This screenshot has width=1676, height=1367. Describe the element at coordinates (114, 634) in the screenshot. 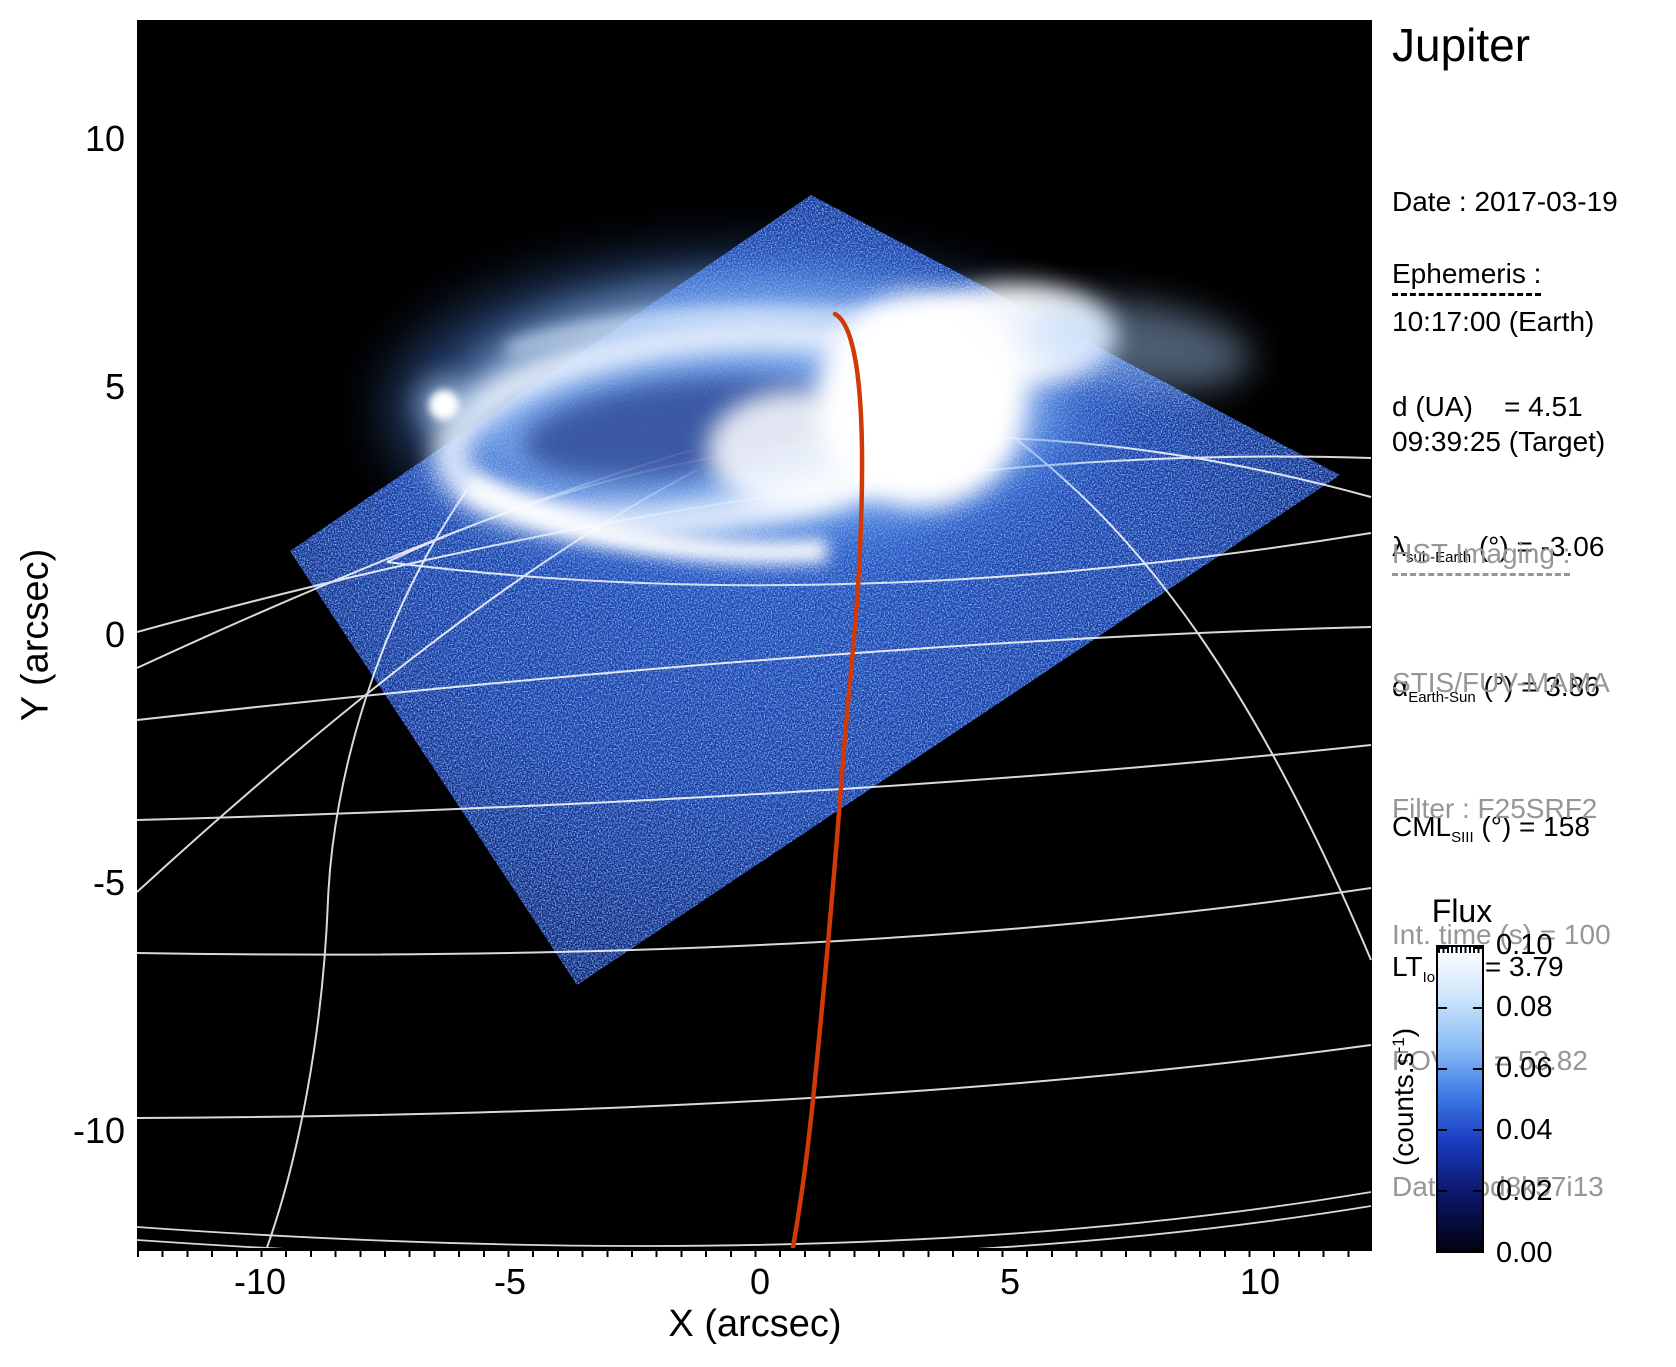

I see `y-tick-0: 0` at that location.